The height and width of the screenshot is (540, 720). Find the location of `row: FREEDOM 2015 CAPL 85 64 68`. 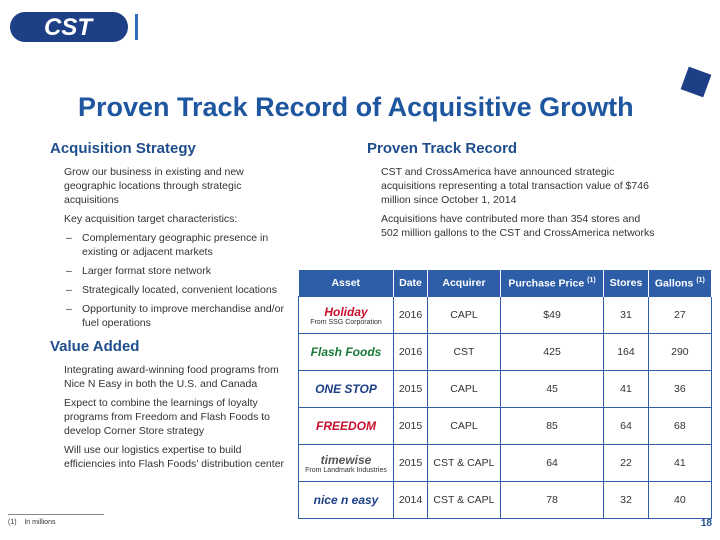

row: FREEDOM 2015 CAPL 85 64 68 is located at coordinates (505, 426).